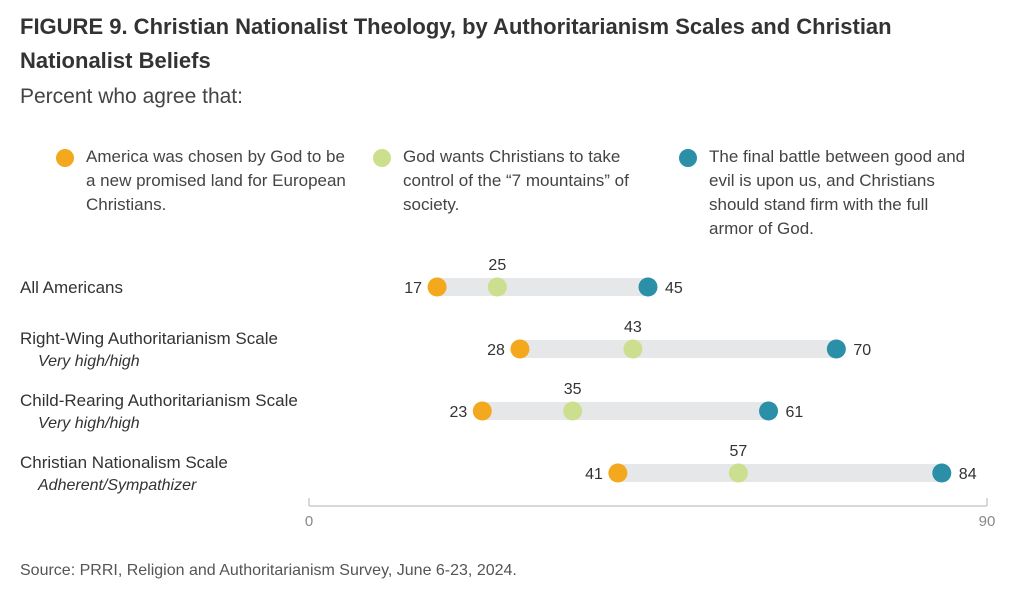 This screenshot has height=596, width=1024. Describe the element at coordinates (117, 485) in the screenshot. I see `row-sublabel-christian-nationalism: Adherent/Sympathizer` at that location.